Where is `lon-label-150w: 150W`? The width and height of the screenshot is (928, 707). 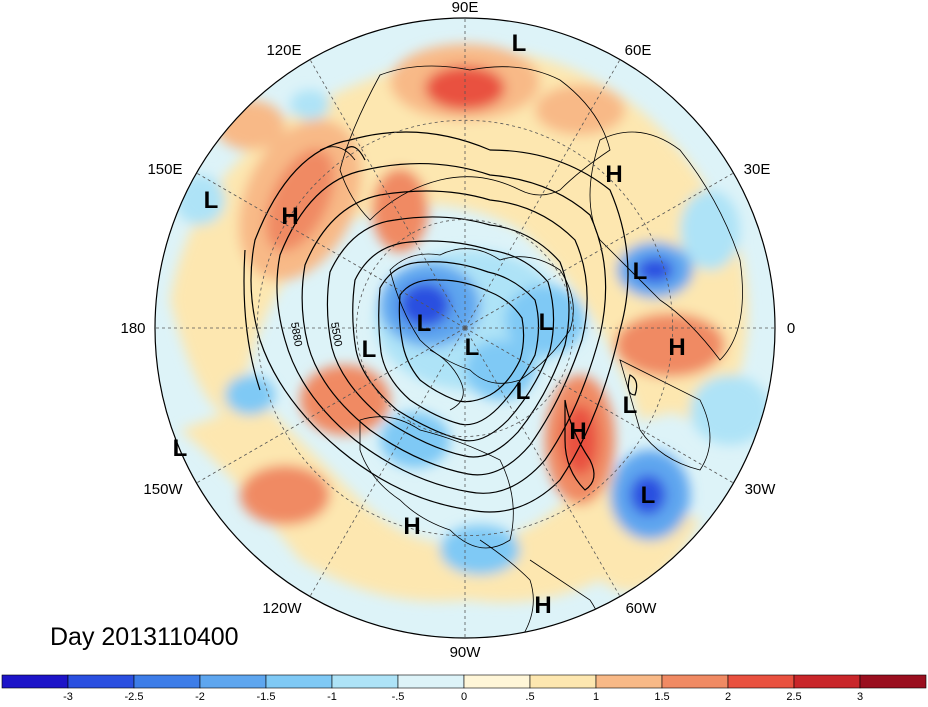 lon-label-150w: 150W is located at coordinates (163, 489).